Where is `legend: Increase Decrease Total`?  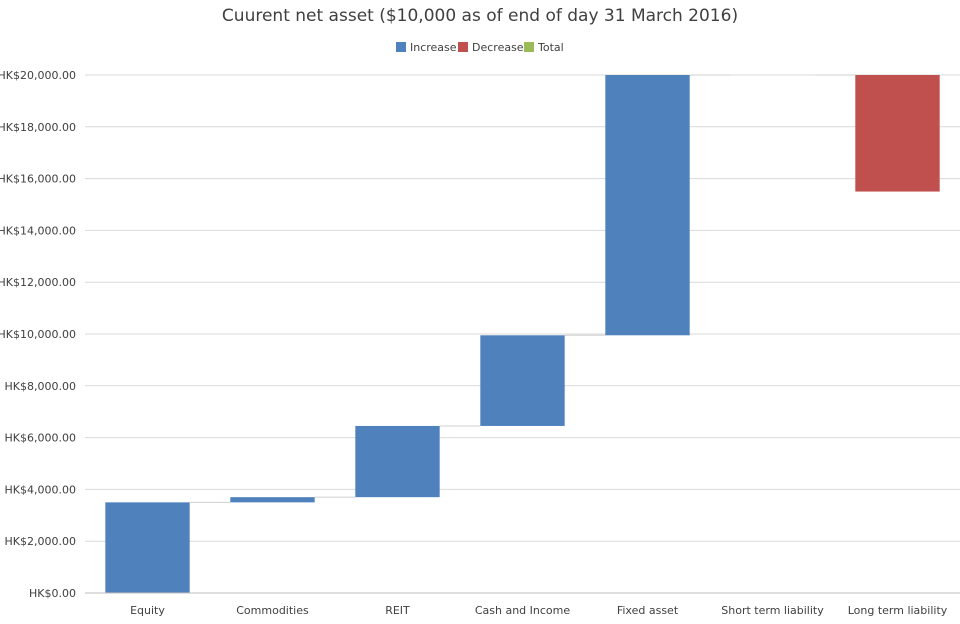
legend: Increase Decrease Total is located at coordinates (480, 47).